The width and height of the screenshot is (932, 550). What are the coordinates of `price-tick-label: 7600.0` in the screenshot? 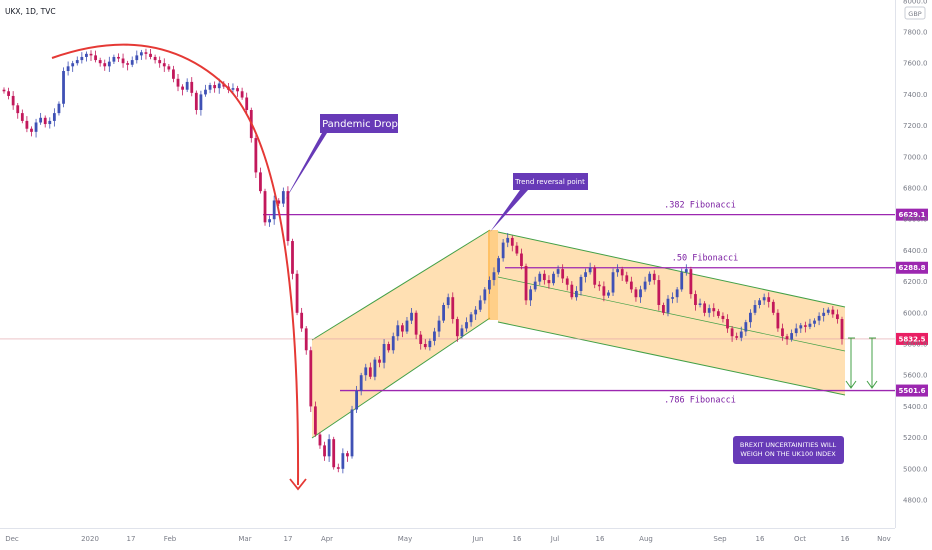 It's located at (915, 64).